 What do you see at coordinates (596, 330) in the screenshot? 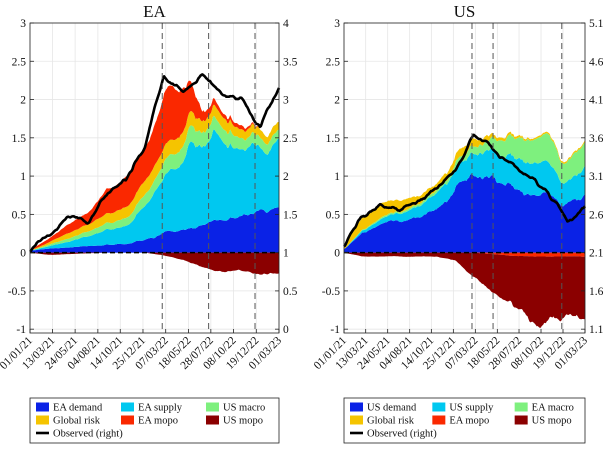
I see `y-tick-right: 1.1` at bounding box center [596, 330].